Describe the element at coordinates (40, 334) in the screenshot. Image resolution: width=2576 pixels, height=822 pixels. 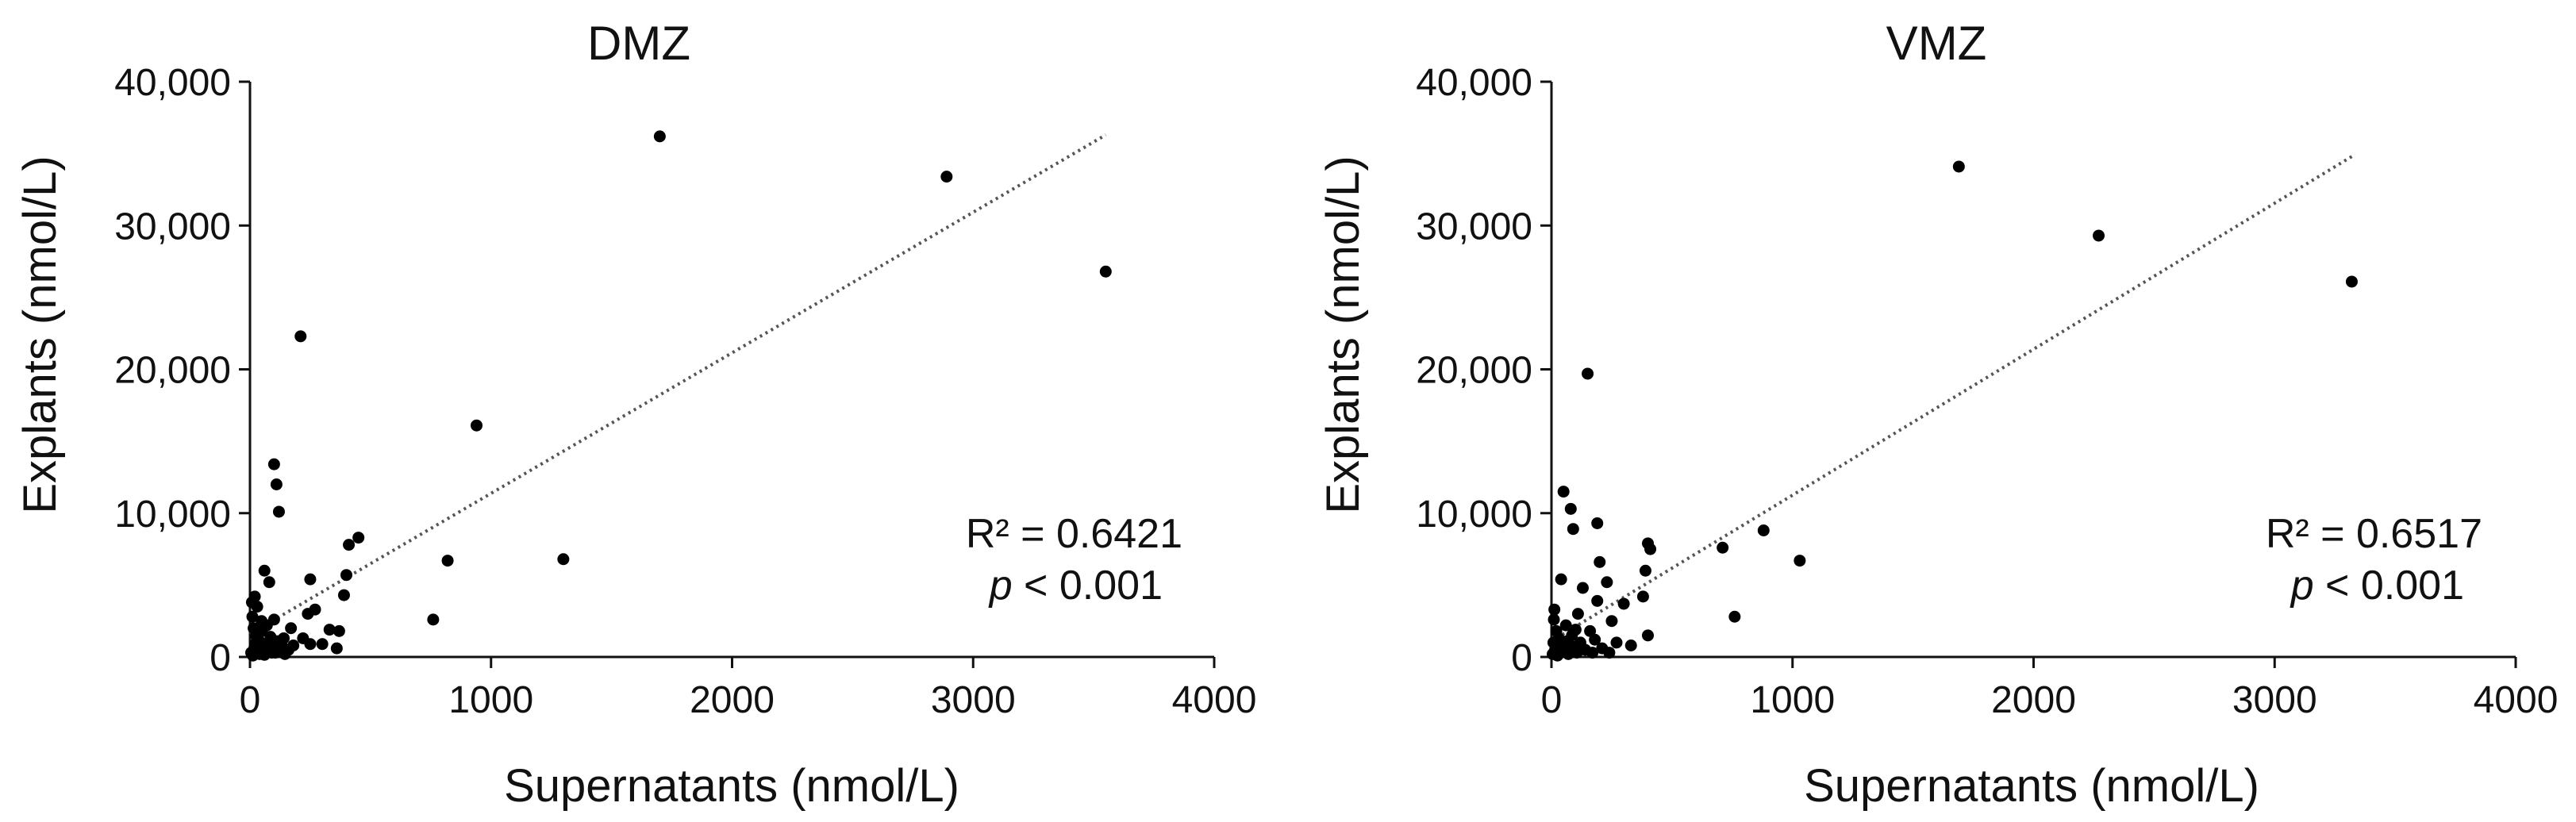
I see `dmz-y-axis-label: Explants (nmol/L)` at that location.